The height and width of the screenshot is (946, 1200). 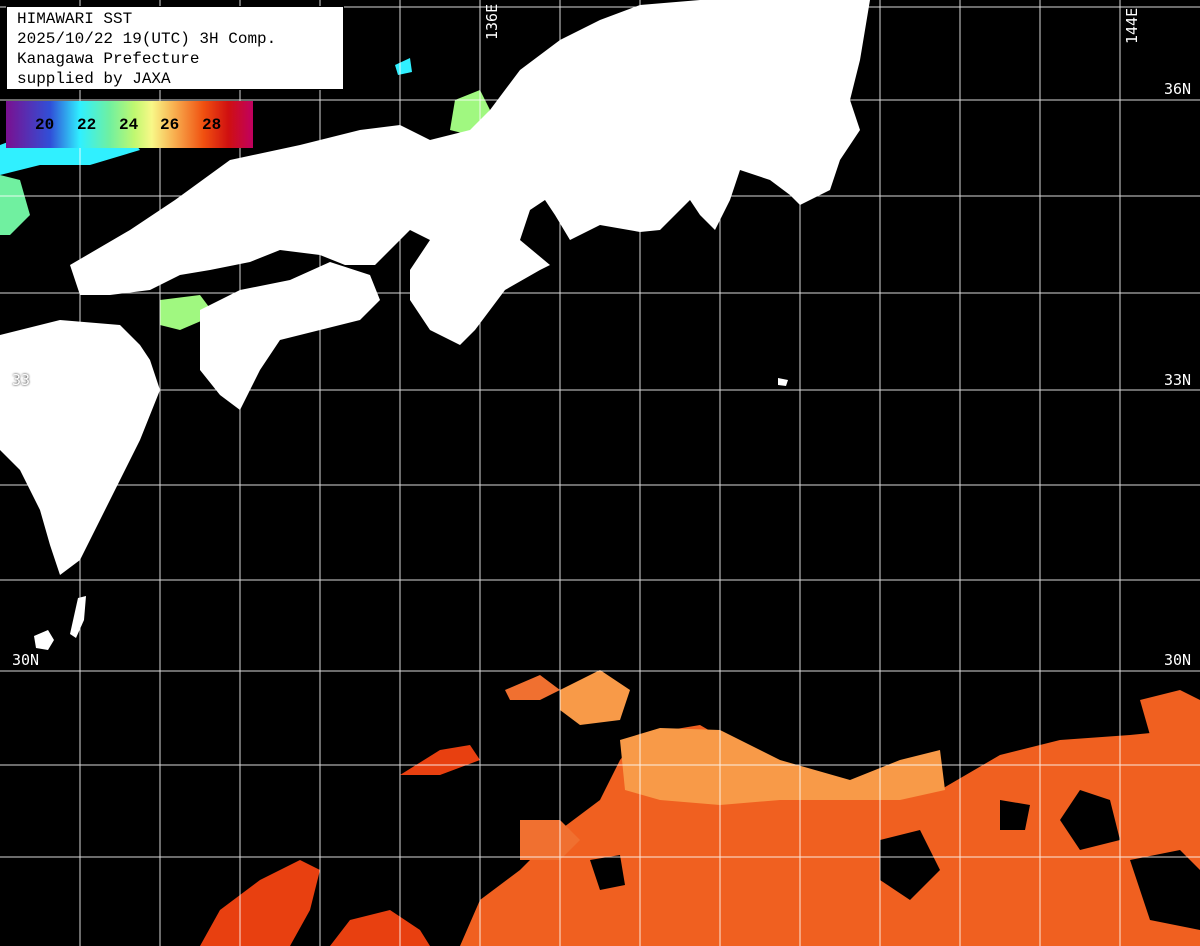 What do you see at coordinates (75, 19) in the screenshot?
I see `product-title: HIMAWARI SST` at bounding box center [75, 19].